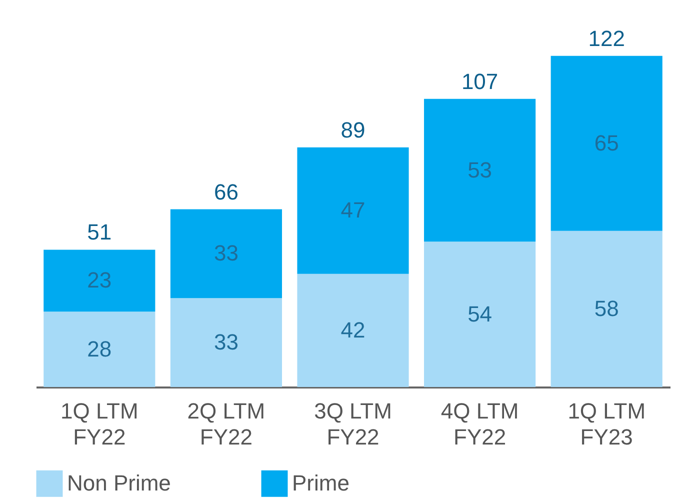 Image resolution: width=686 pixels, height=503 pixels. What do you see at coordinates (99, 232) in the screenshot?
I see `total-label: 51` at bounding box center [99, 232].